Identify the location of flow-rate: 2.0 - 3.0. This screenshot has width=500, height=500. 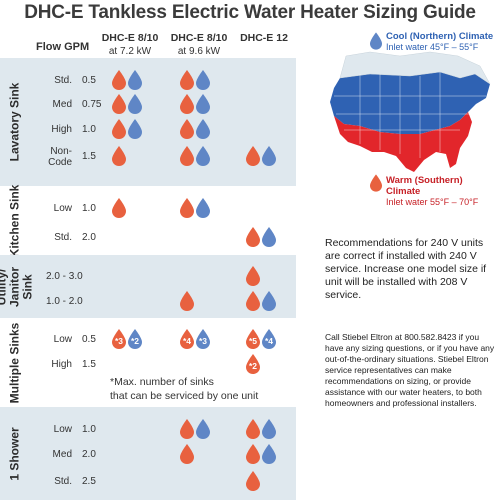
(64, 276).